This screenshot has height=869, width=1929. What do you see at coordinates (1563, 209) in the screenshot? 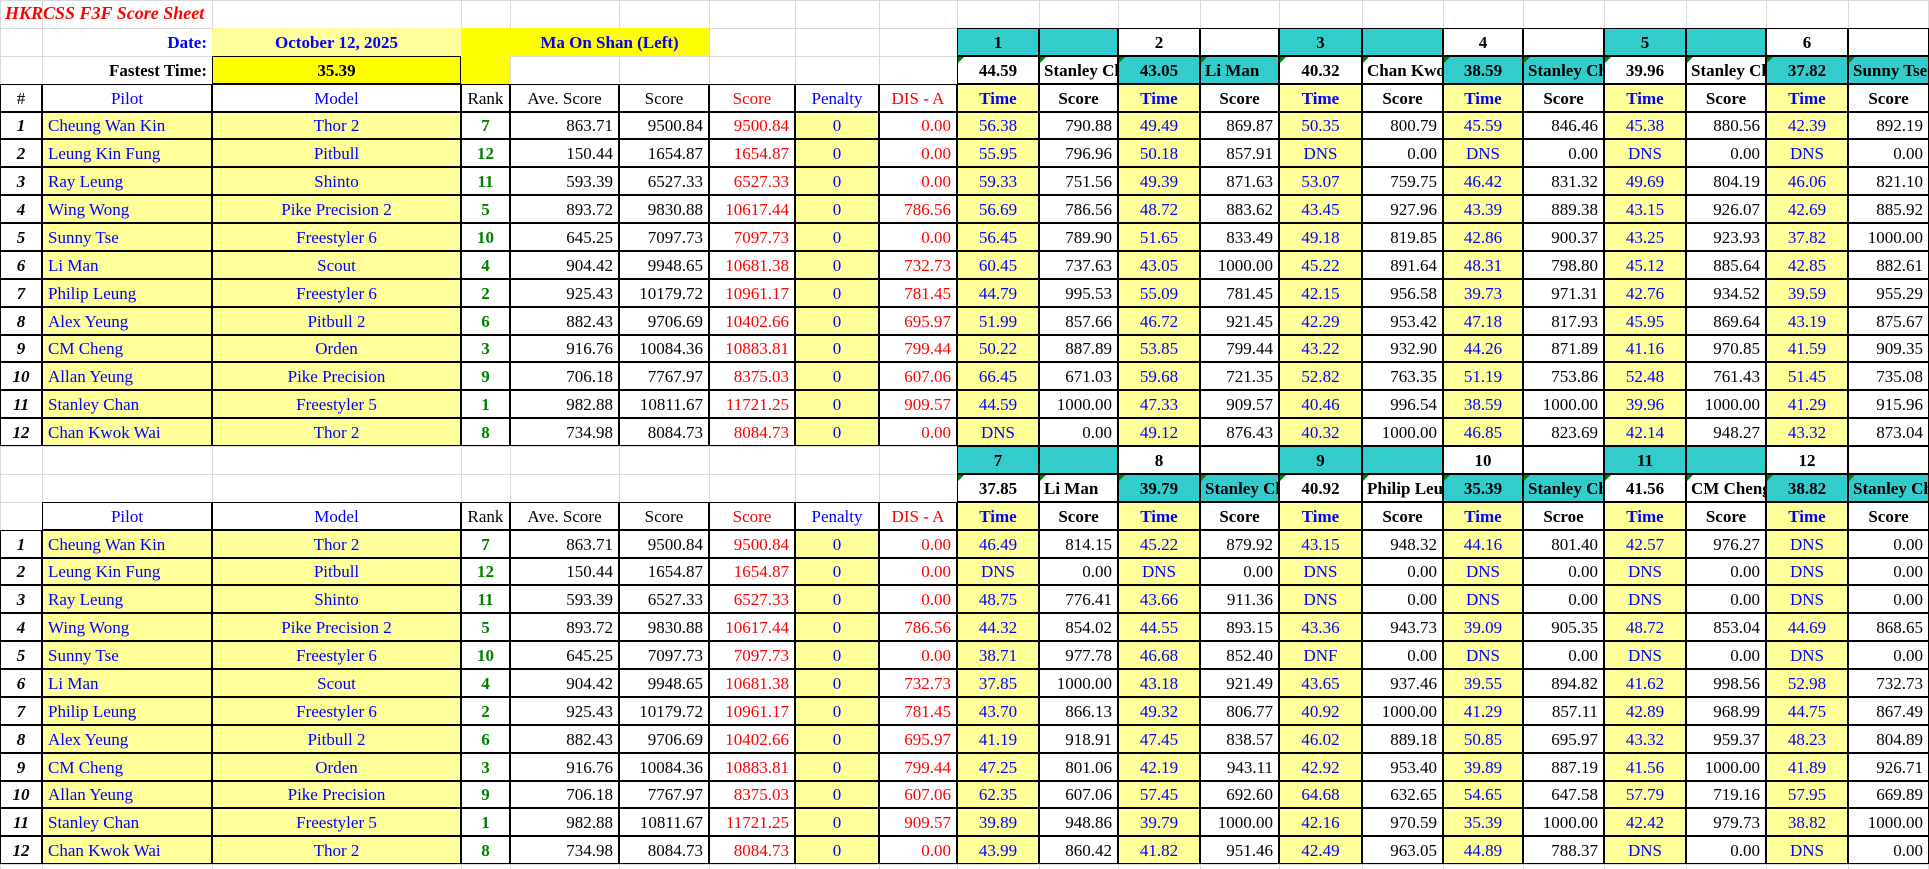
I see `round-score-cell: 889.38` at bounding box center [1563, 209].